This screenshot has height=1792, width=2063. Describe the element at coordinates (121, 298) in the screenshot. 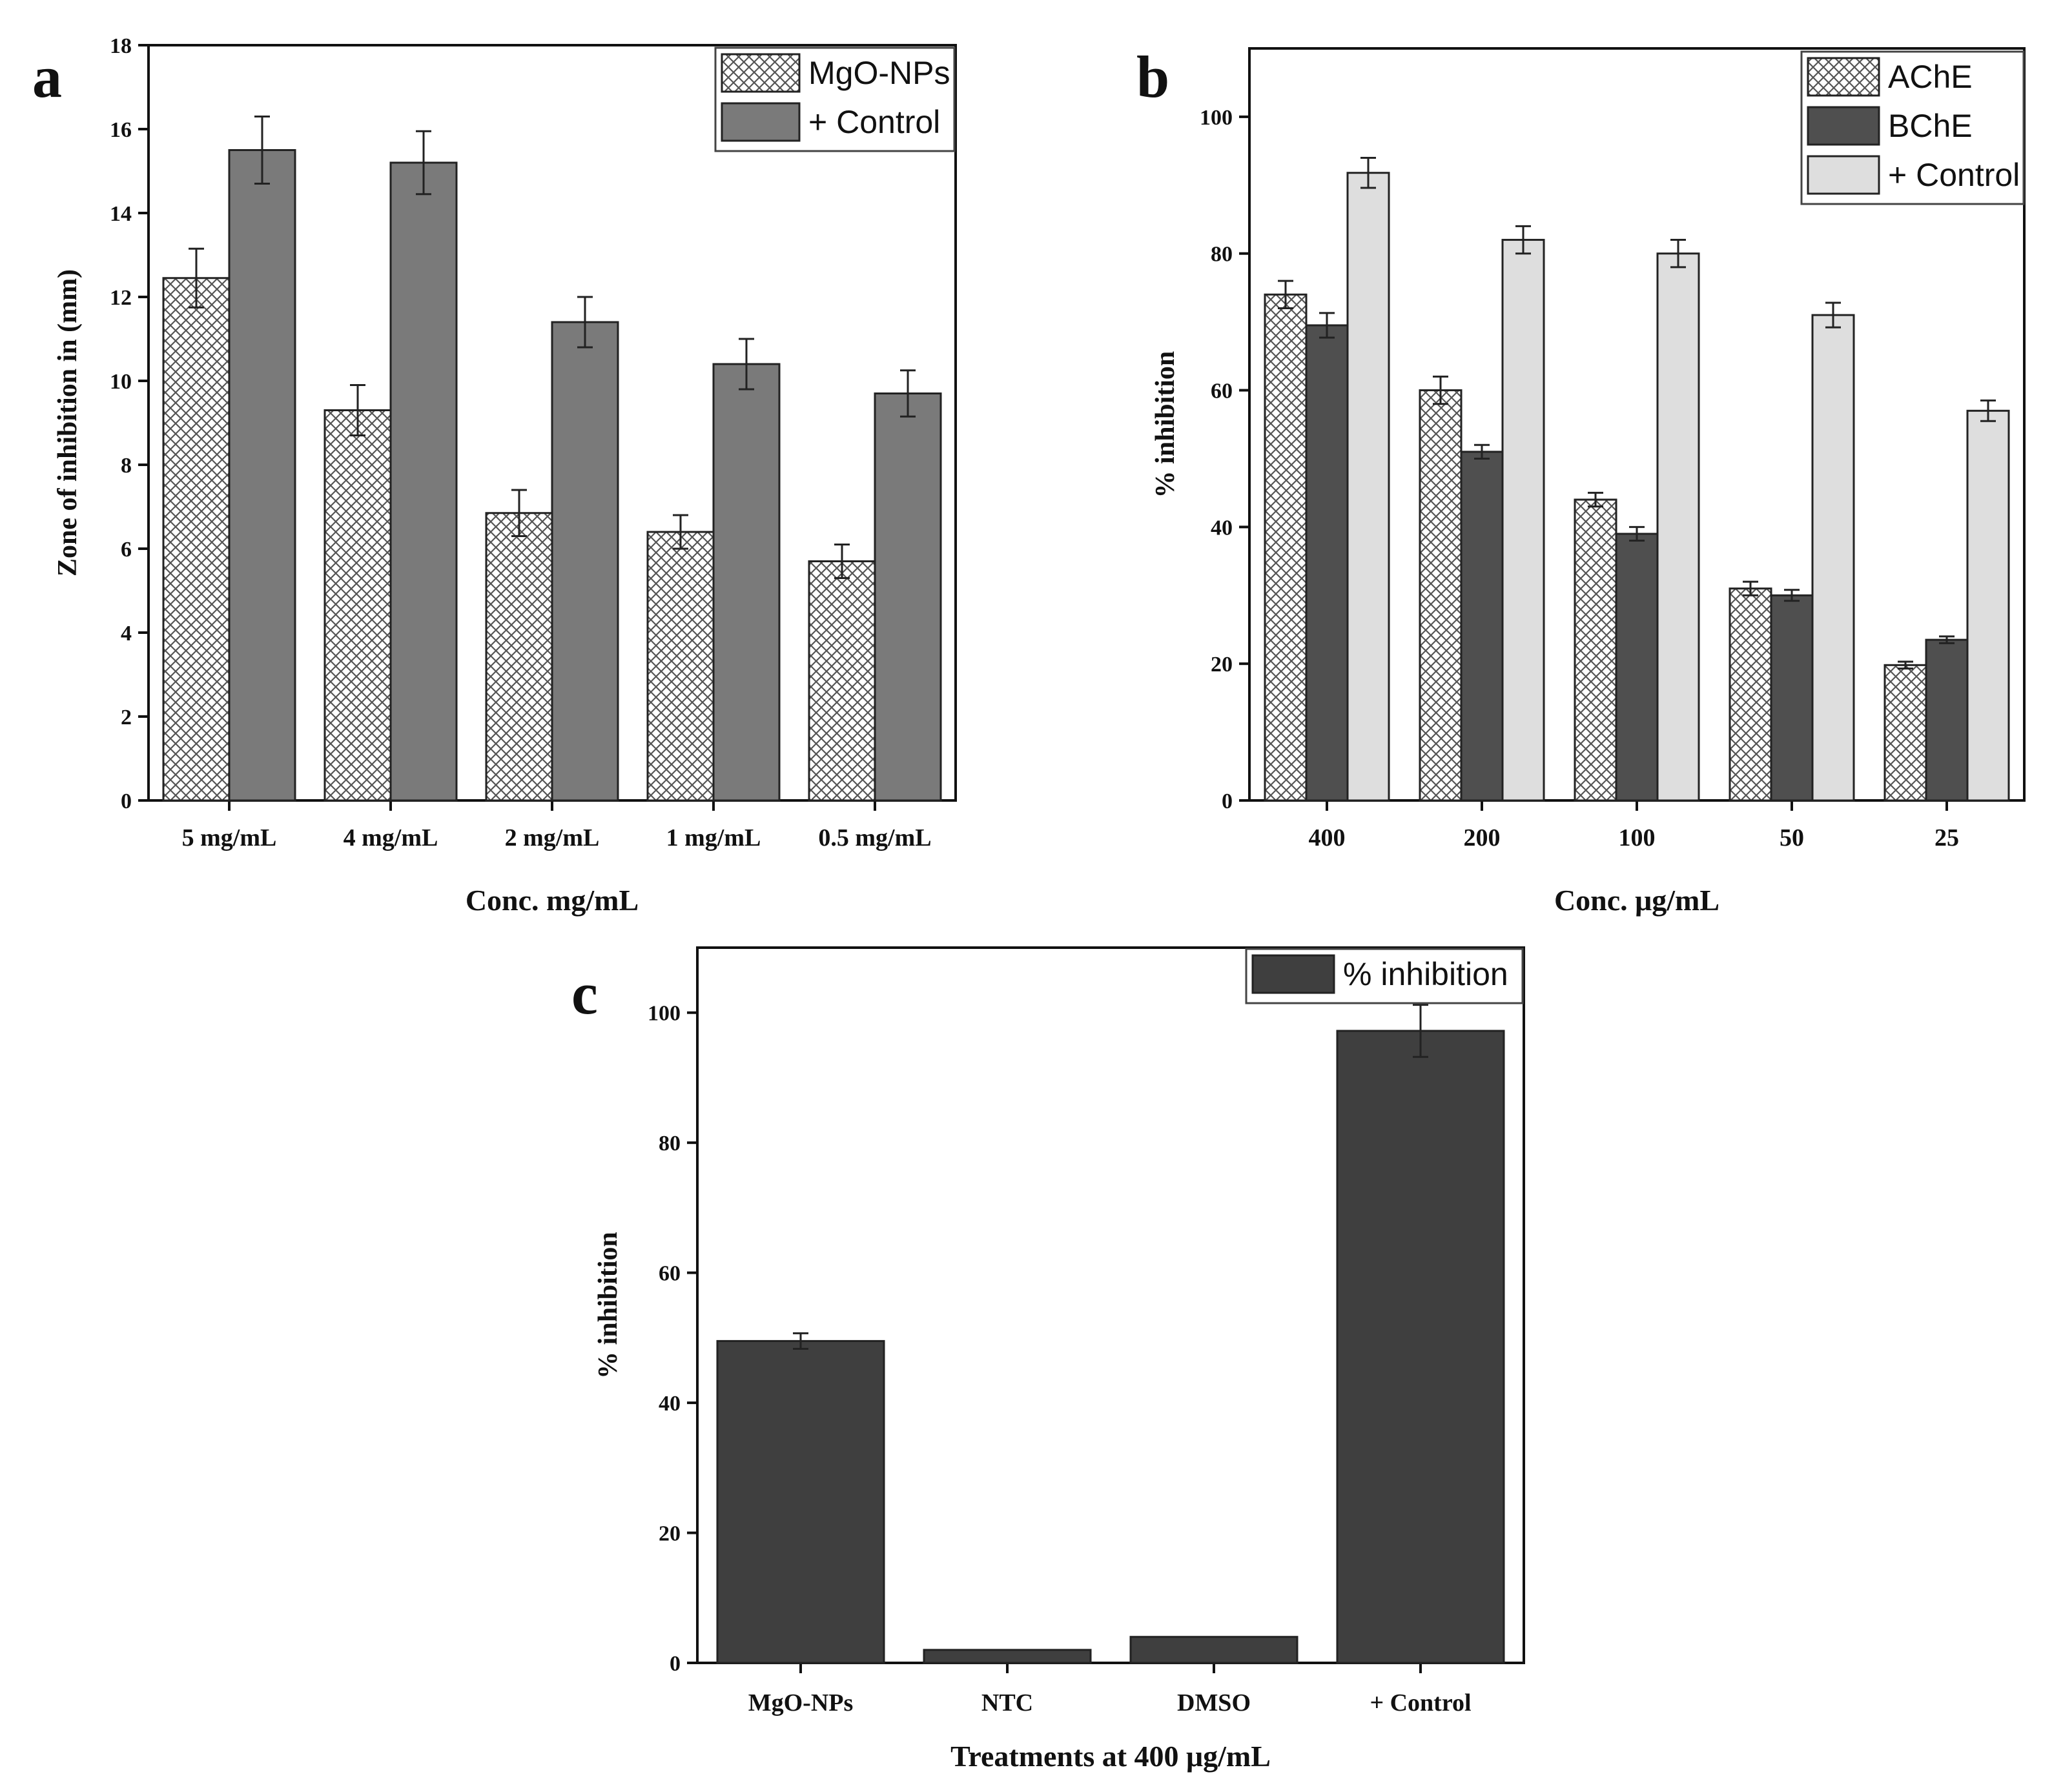

I see `y-tick-label: 12` at that location.